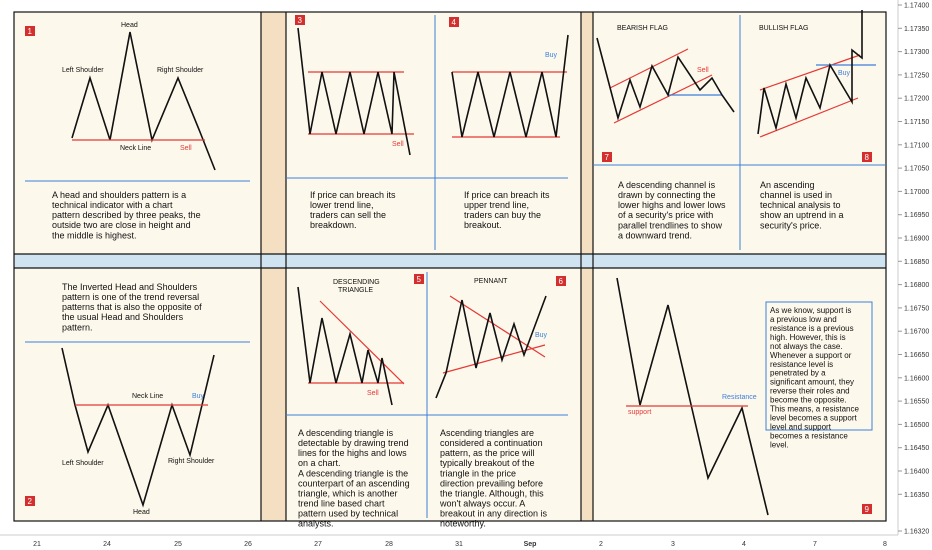 The height and width of the screenshot is (550, 932). I want to click on description-line: considered a continuation, so click(491, 443).